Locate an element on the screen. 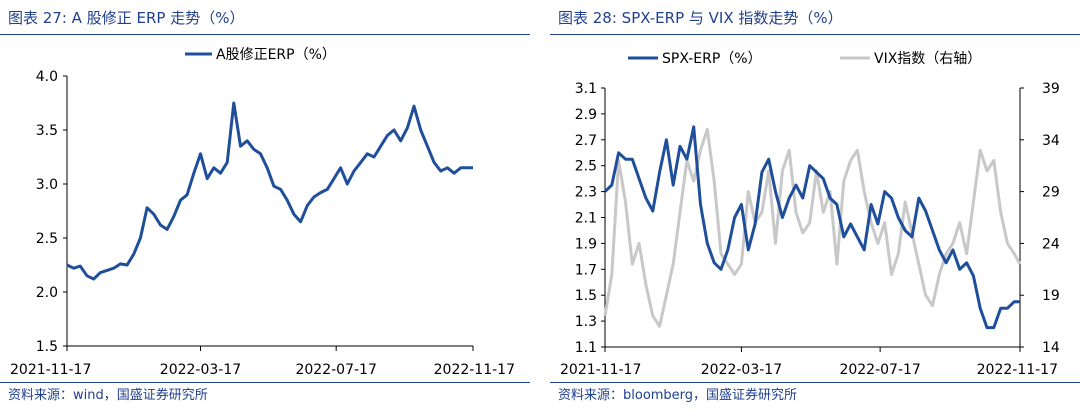 The height and width of the screenshot is (418, 1080). y-tick-label: 2.7 is located at coordinates (586, 141).